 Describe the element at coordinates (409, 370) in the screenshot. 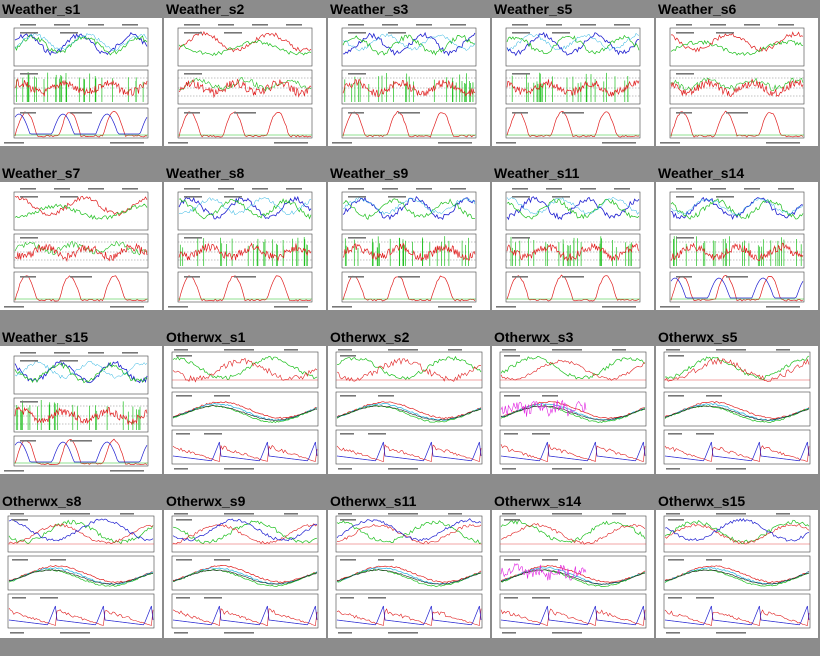

I see `radiation-panel` at that location.